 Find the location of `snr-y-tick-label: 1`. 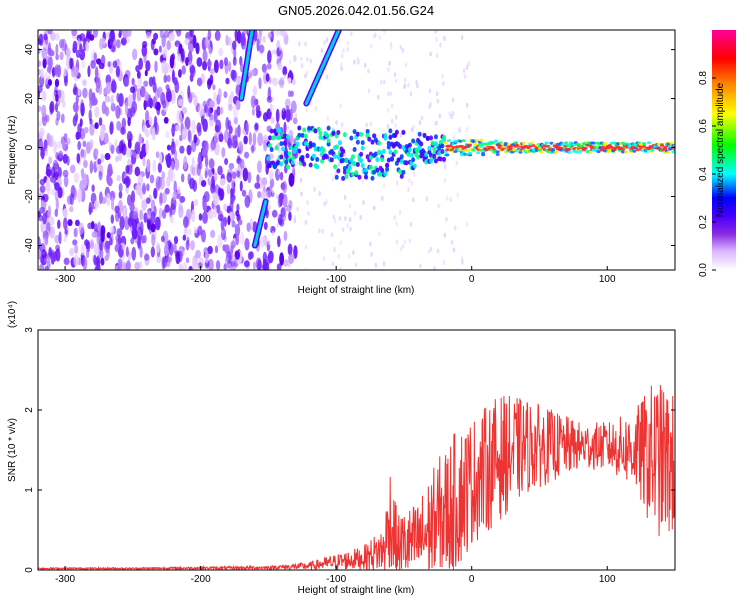

snr-y-tick-label: 1 is located at coordinates (29, 490).